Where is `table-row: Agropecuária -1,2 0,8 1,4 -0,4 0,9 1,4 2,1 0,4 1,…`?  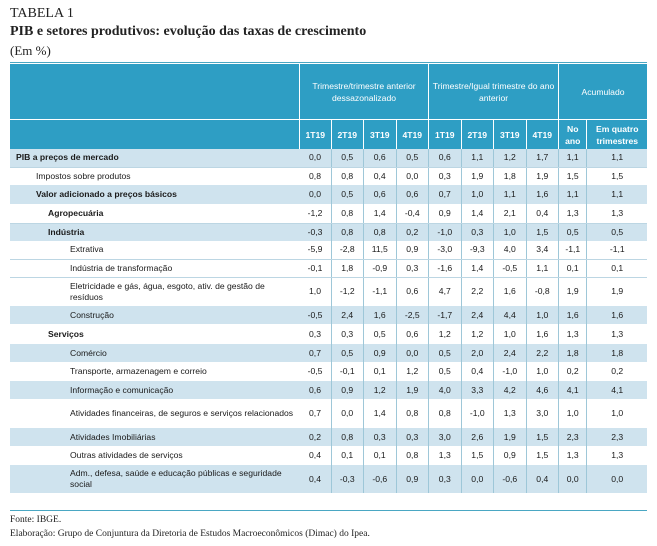
table-row: Agropecuária -1,2 0,8 1,4 -0,4 0,9 1,4 2,1 0,4 1,… is located at coordinates (328, 214).